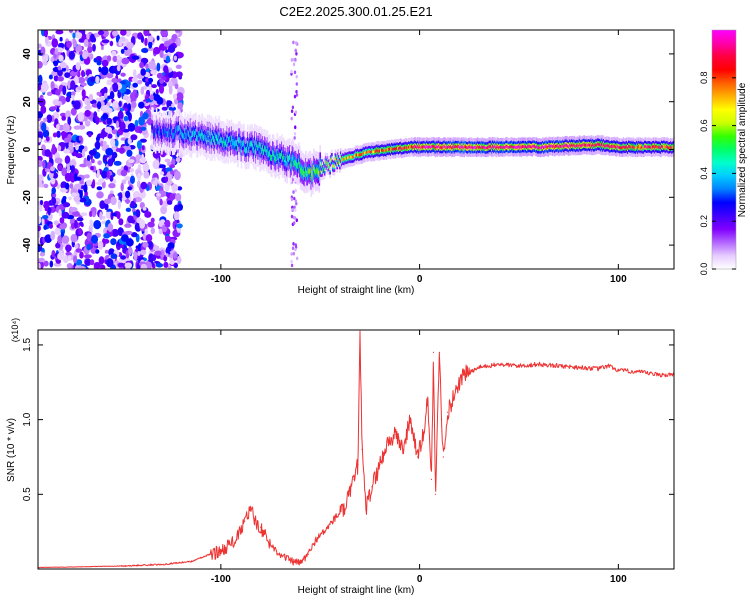 The image size is (750, 600). What do you see at coordinates (27, 494) in the screenshot?
I see `y-tick-label: 0.5` at bounding box center [27, 494].